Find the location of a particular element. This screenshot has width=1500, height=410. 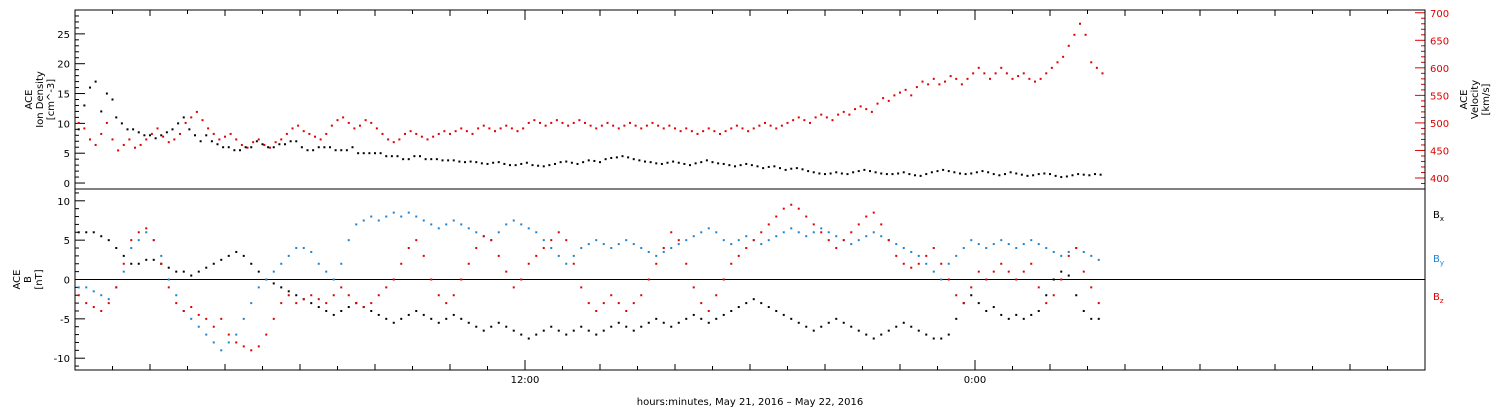

y-tick-label-left: 20 is located at coordinates (63, 65).